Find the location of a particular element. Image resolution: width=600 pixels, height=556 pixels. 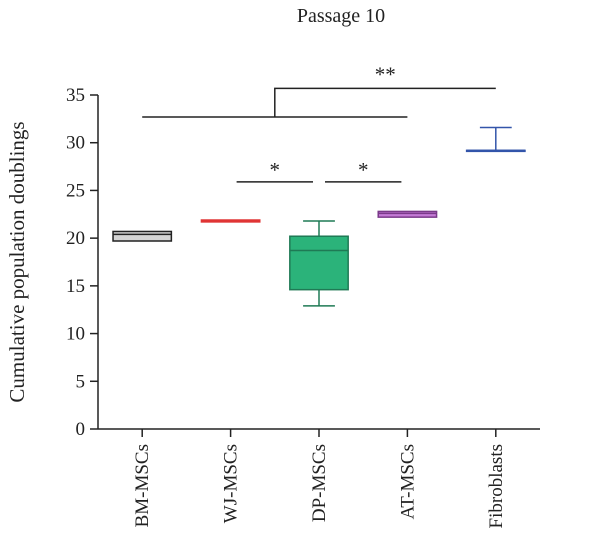

box-fibroblasts is located at coordinates (495, 139).